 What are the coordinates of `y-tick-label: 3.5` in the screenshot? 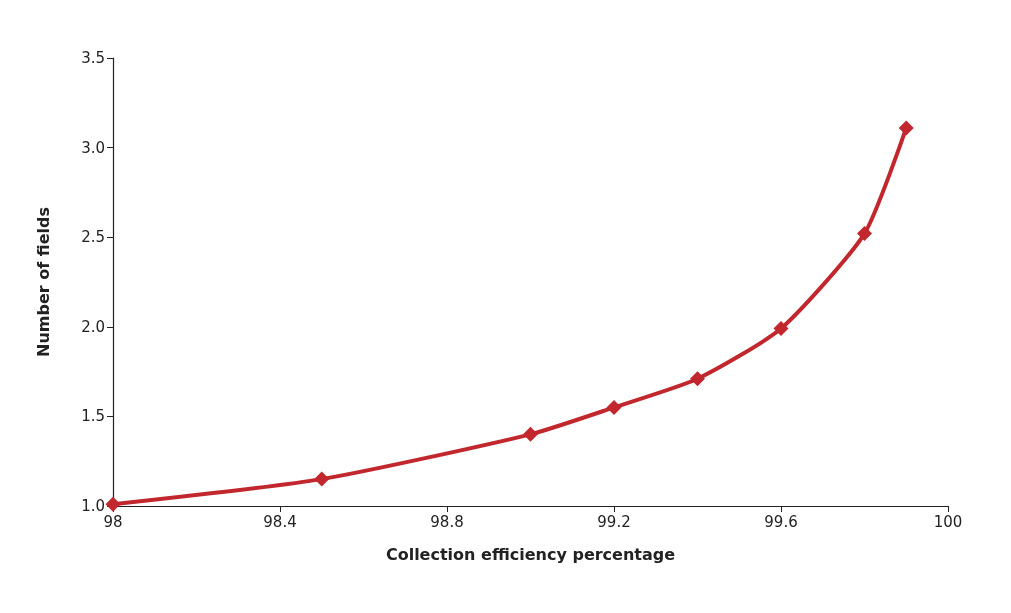 It's located at (93, 58).